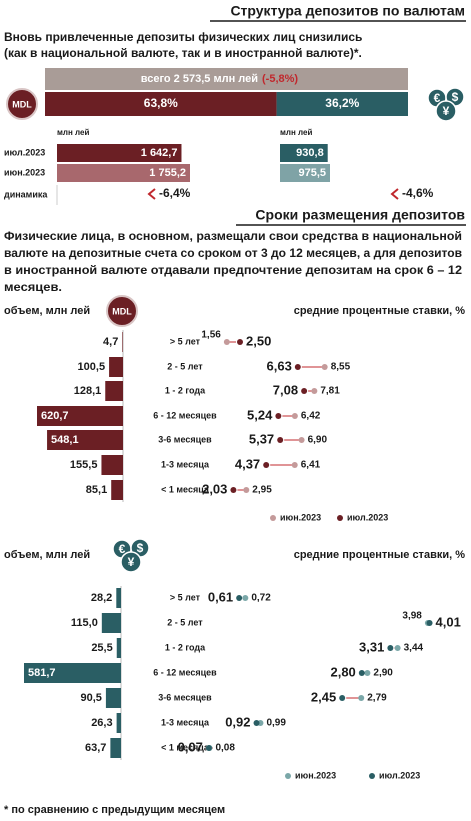 This screenshot has width=471, height=821. What do you see at coordinates (185, 439) in the screenshot?
I see `category-label: 3-6 месяцев` at bounding box center [185, 439].